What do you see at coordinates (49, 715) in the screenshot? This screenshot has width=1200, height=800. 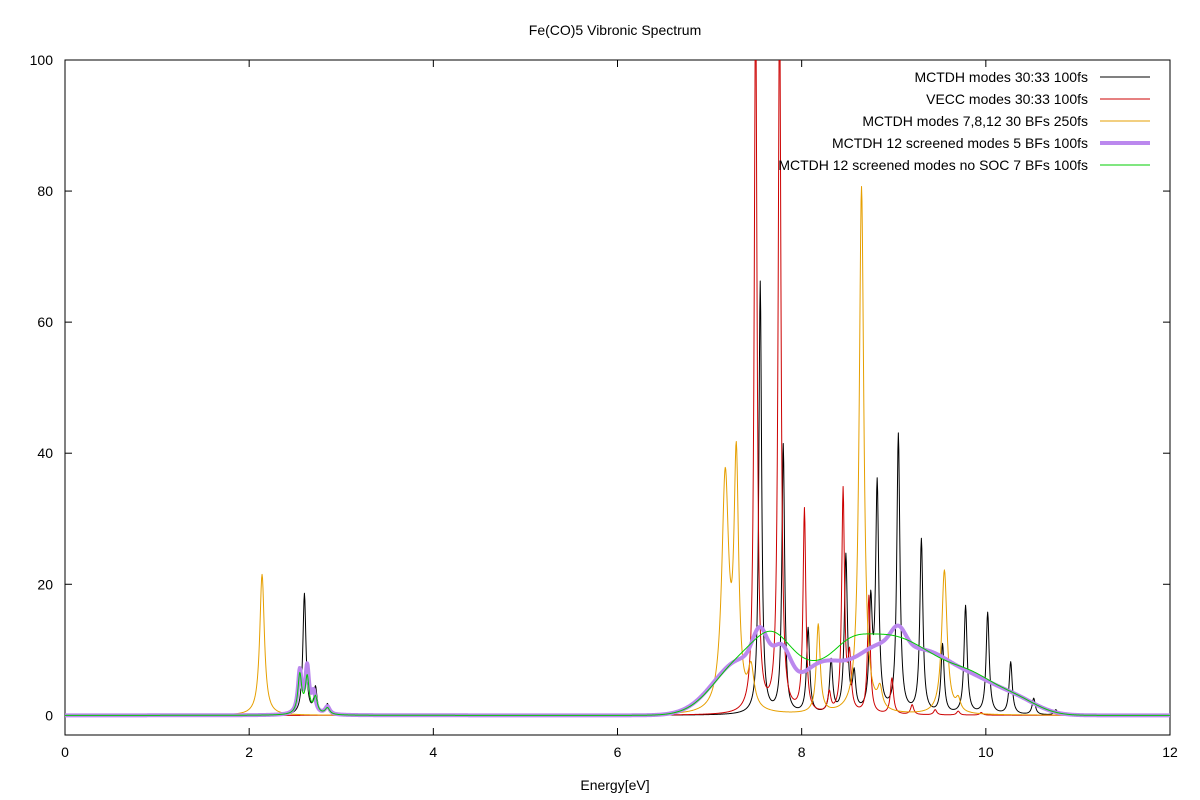 I see `y-tick-label: 0` at bounding box center [49, 715].